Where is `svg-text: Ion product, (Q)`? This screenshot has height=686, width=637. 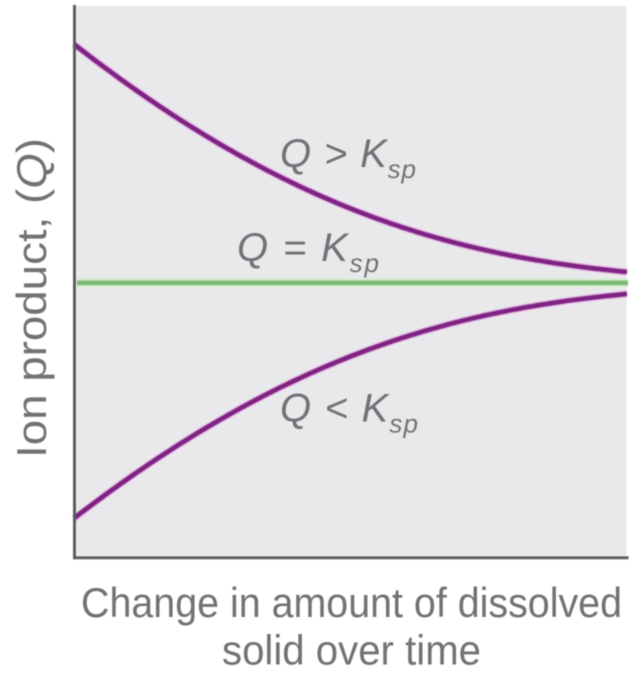 svg-text: Ion product, (Q) is located at coordinates (31, 298).